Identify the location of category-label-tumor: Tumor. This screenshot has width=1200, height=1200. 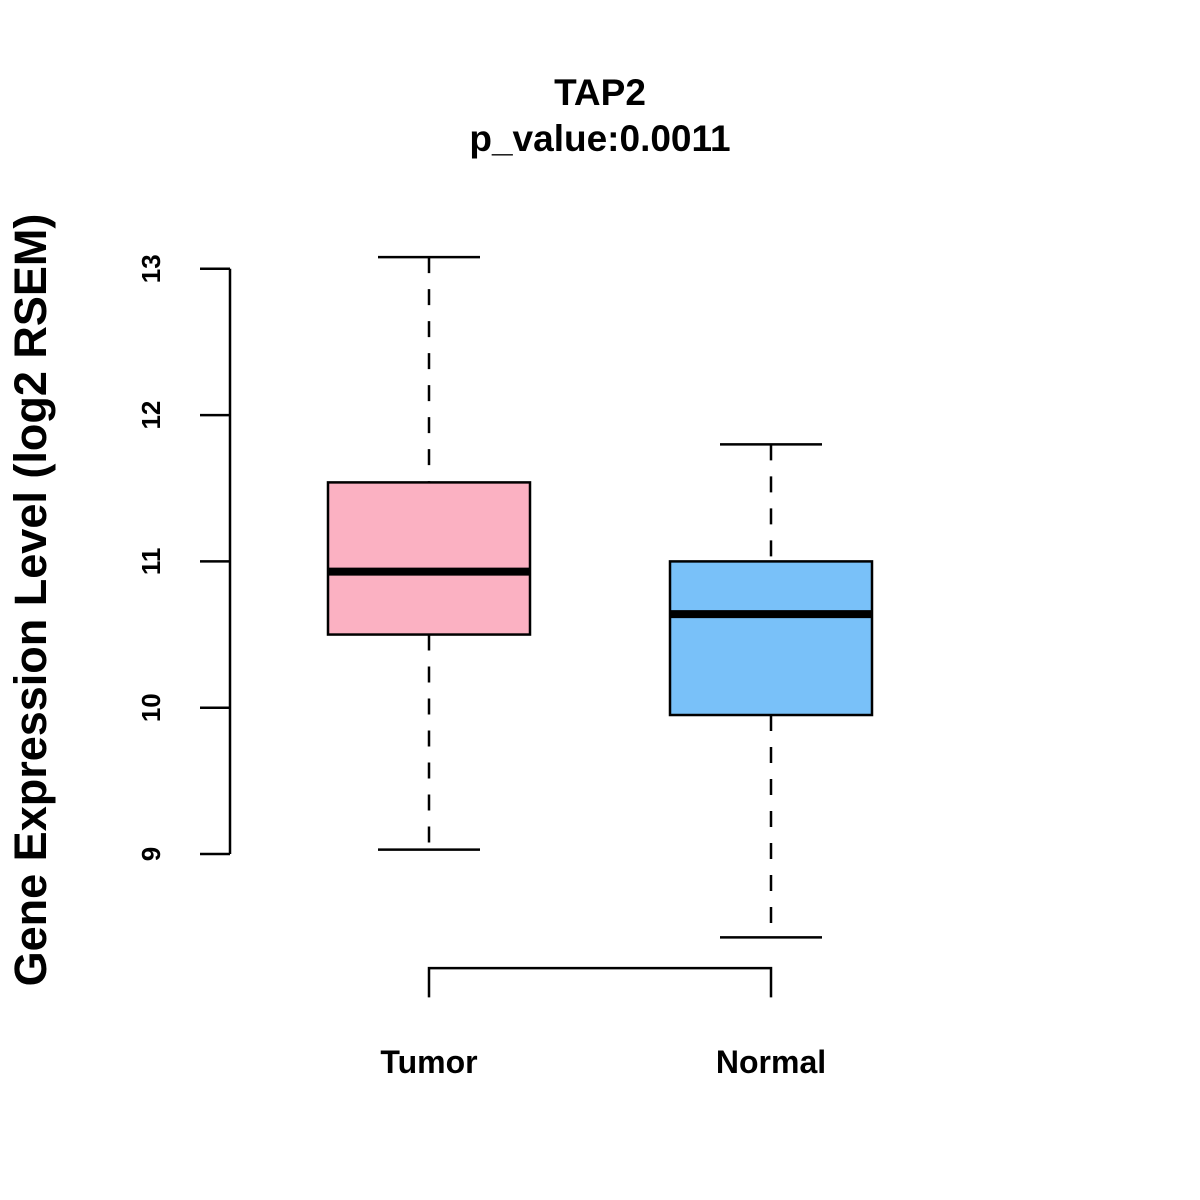
(428, 1062).